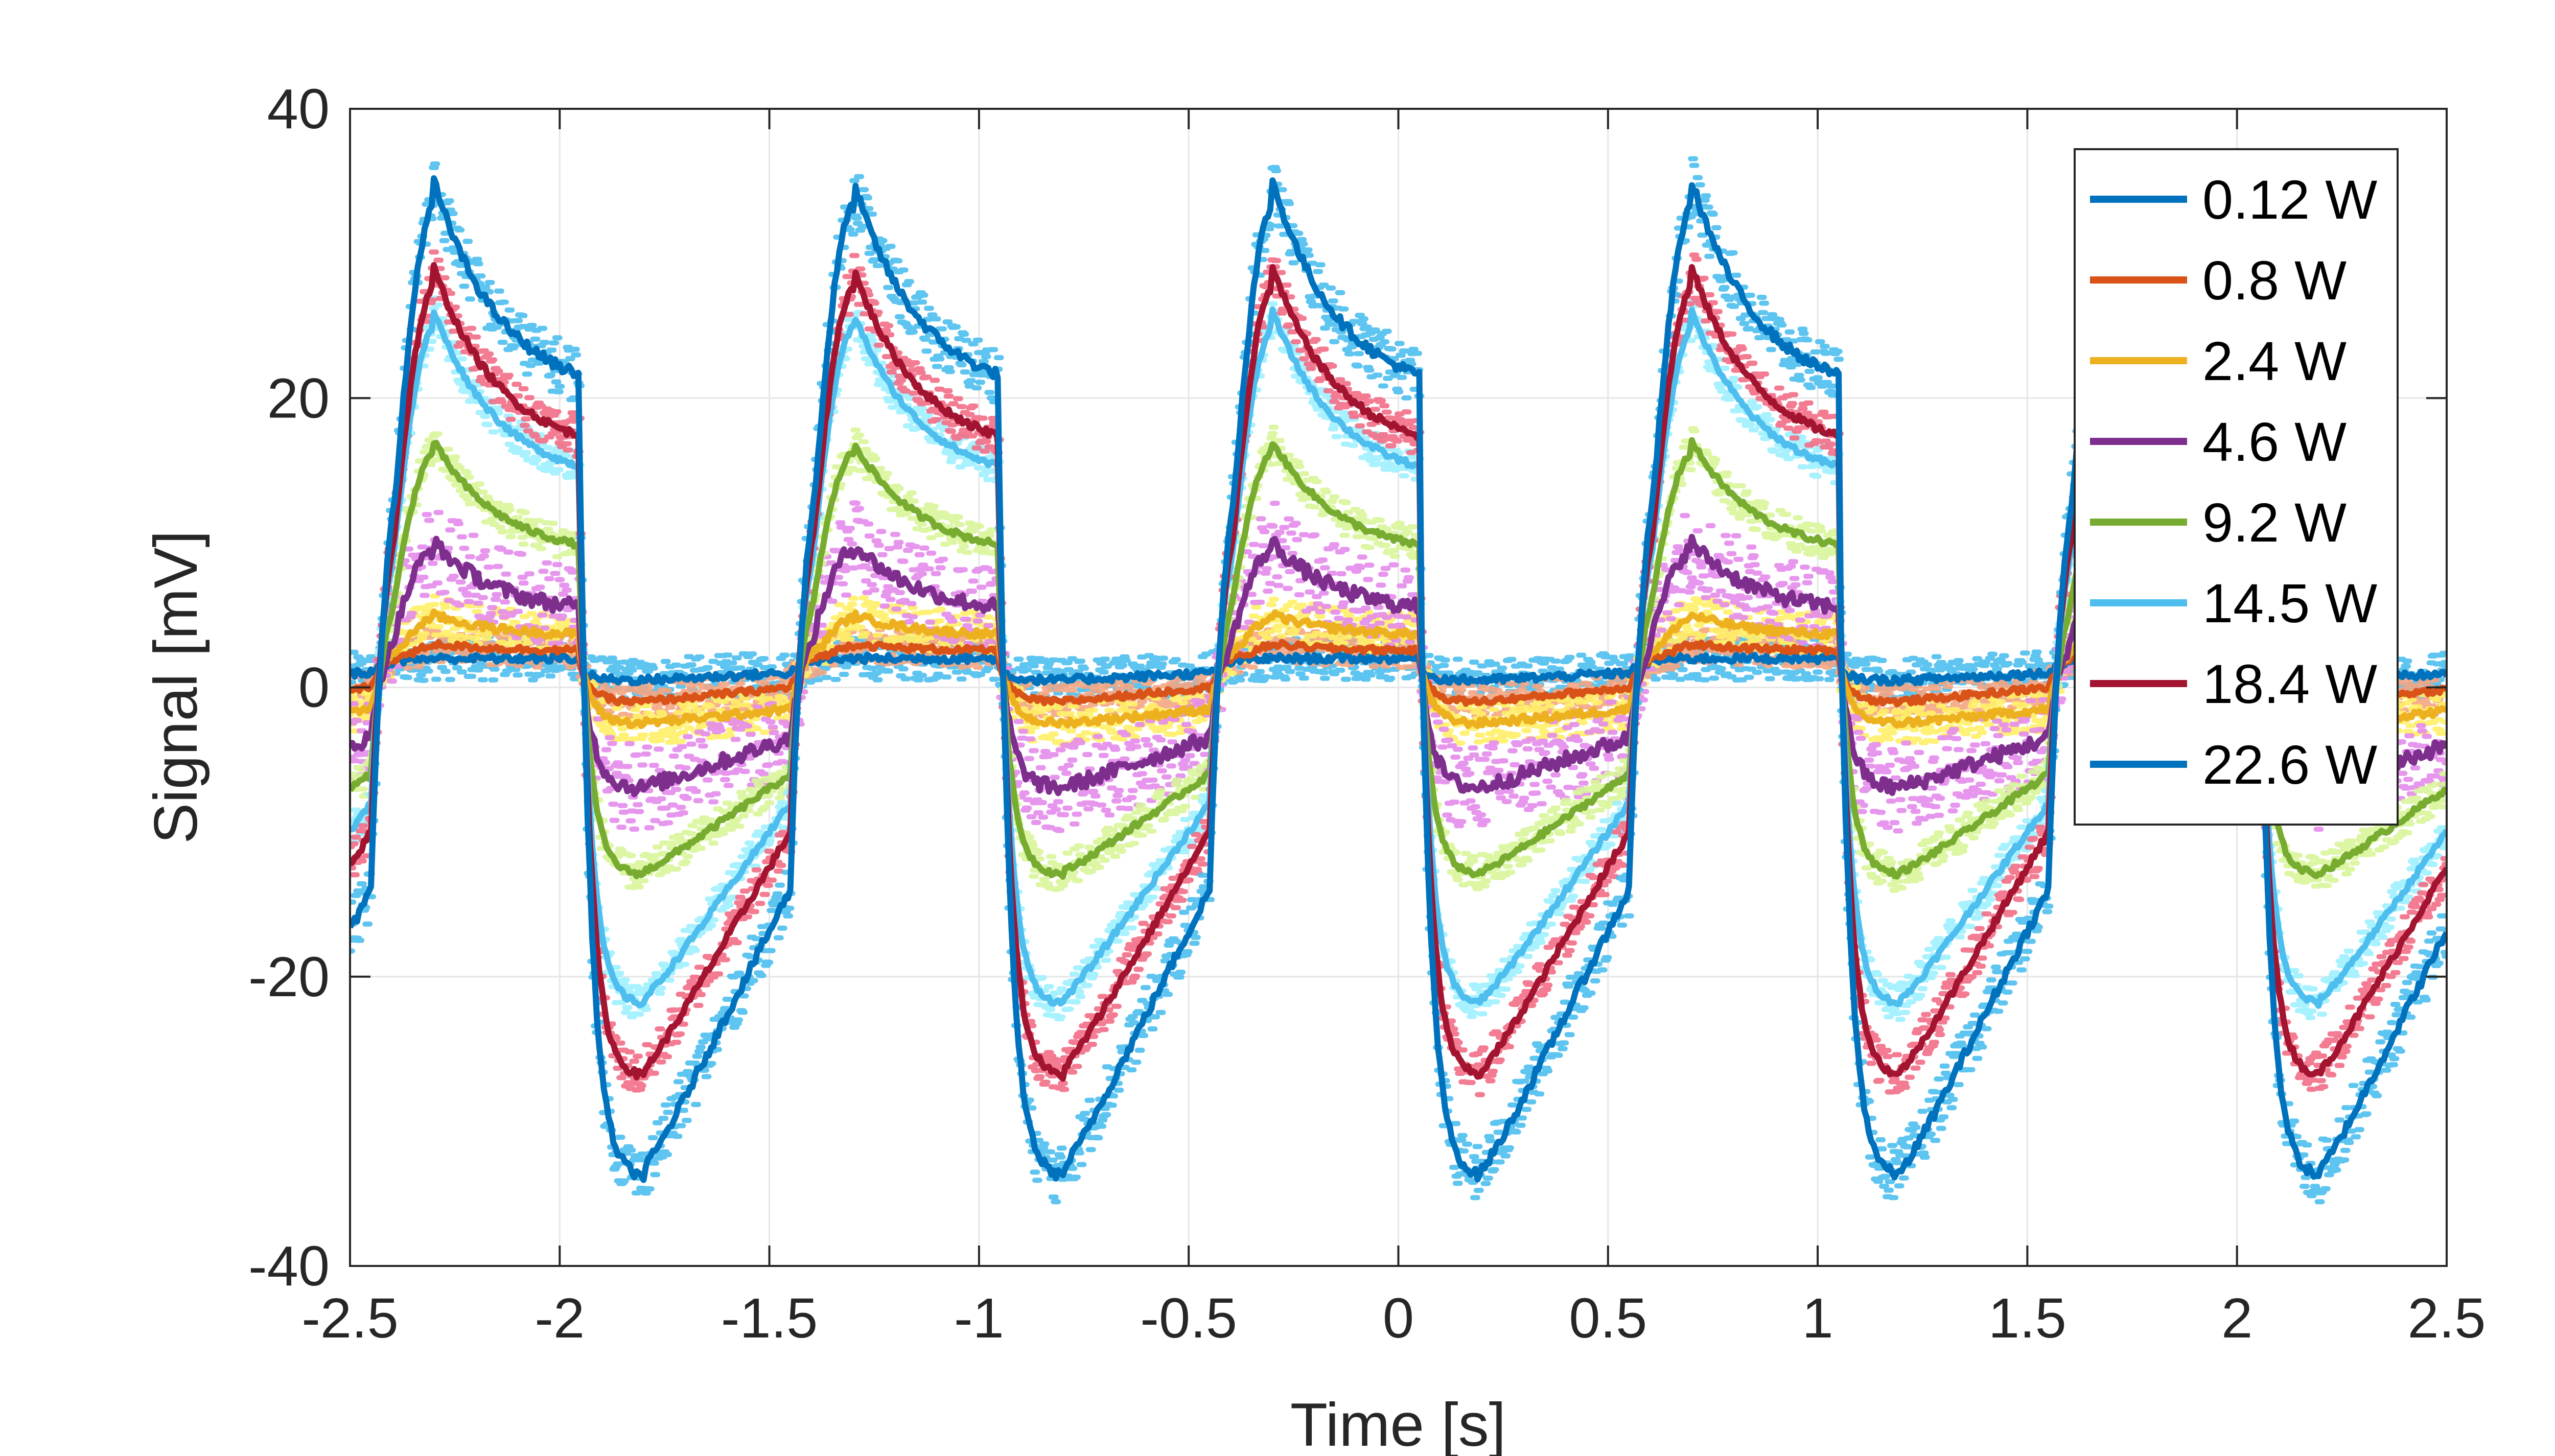 The width and height of the screenshot is (2555, 1456). Describe the element at coordinates (2274, 442) in the screenshot. I see `legend-label: 4.6 W` at that location.